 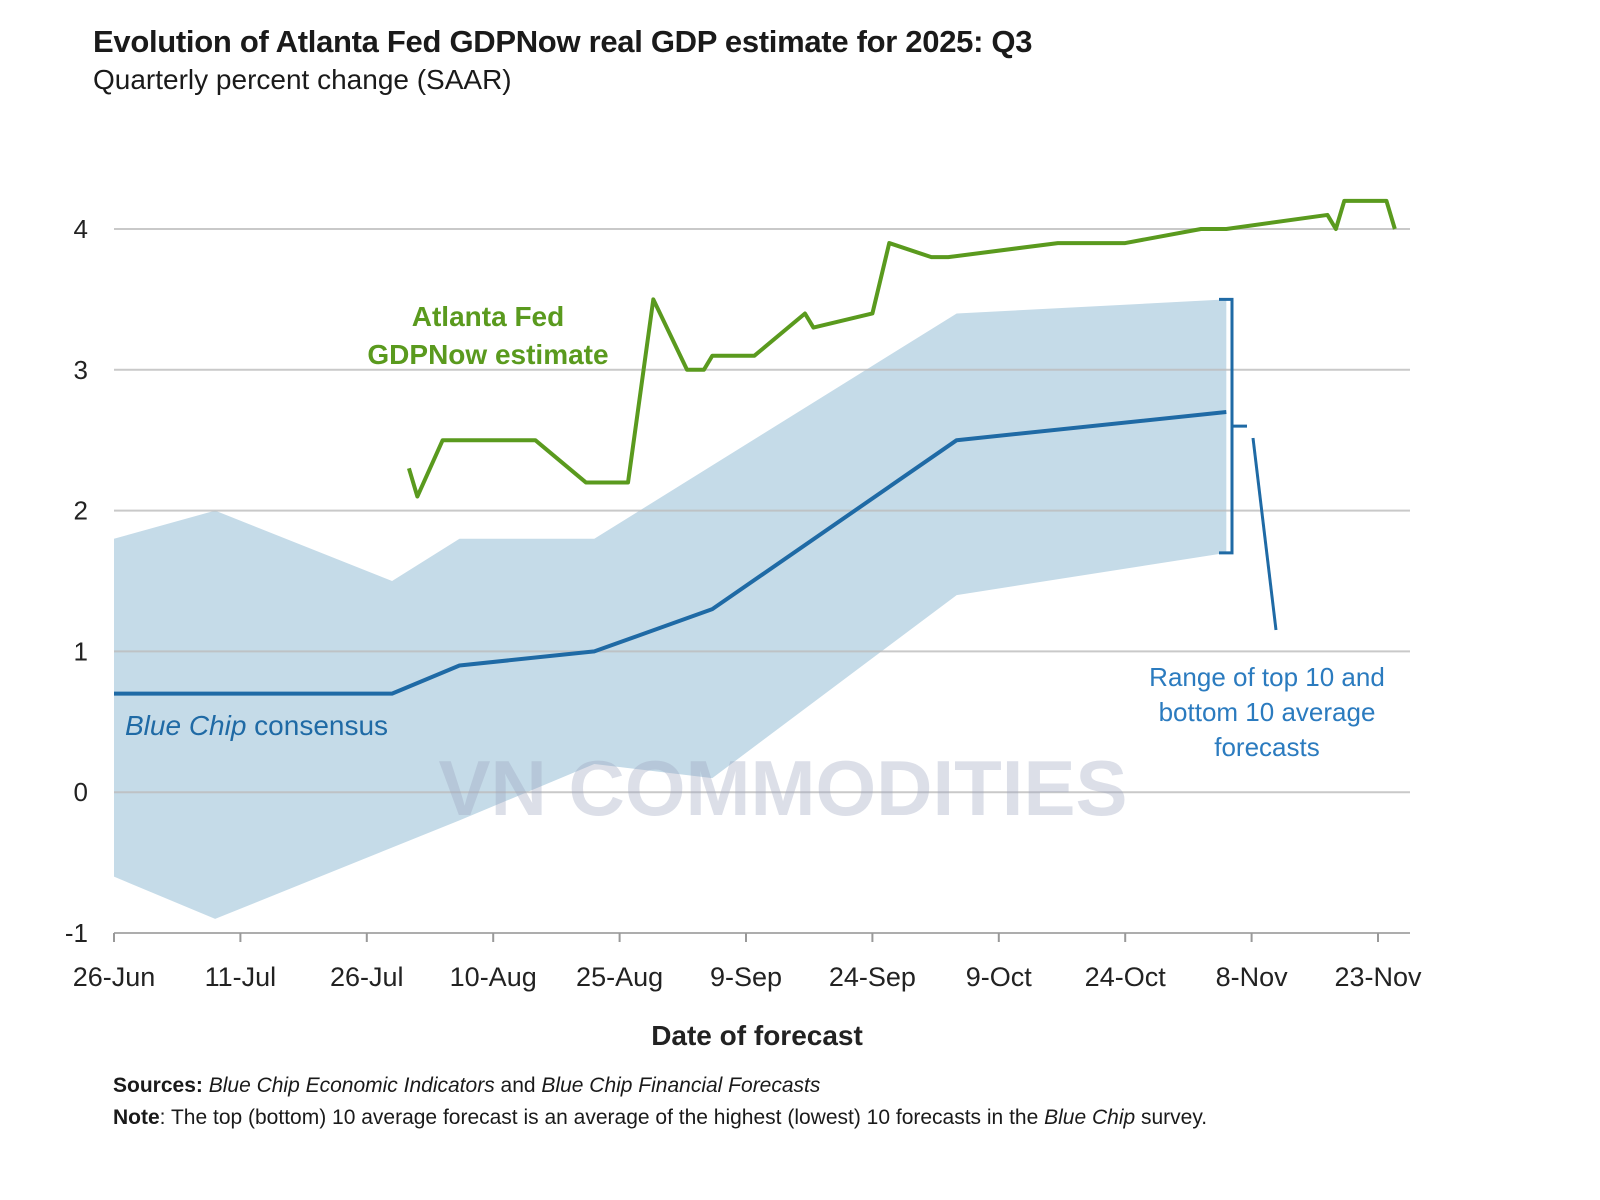 I want to click on gdpnow-label: GDPNow estimate, so click(x=487, y=354).